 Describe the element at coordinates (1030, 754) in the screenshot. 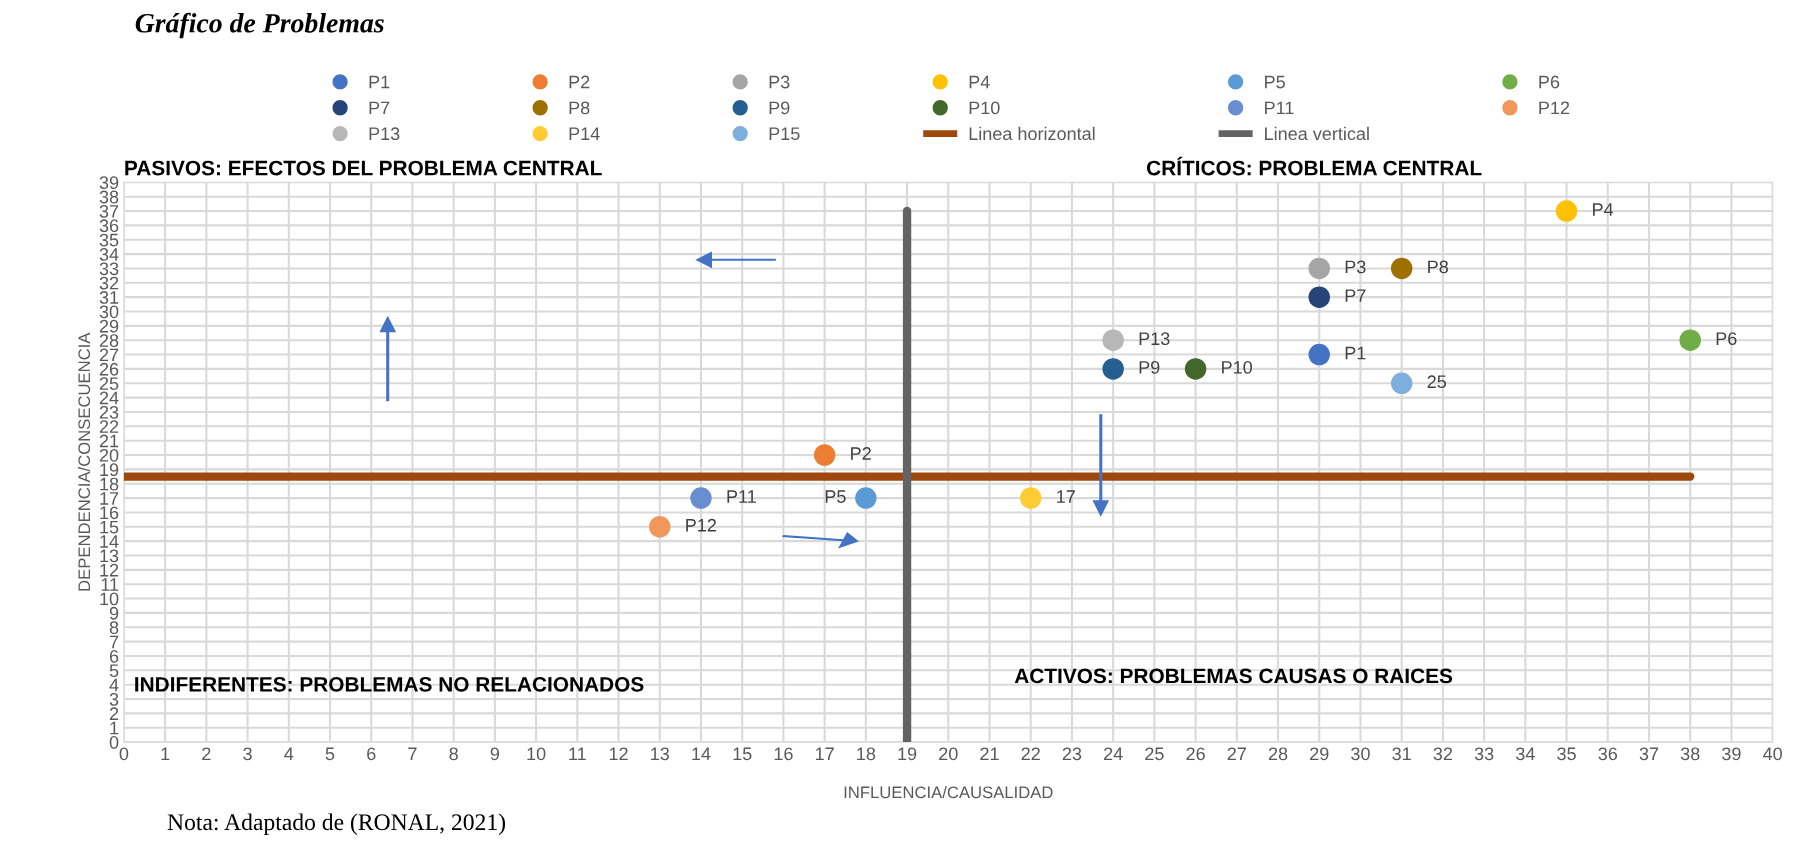

I see `x-tick-label: 22` at that location.